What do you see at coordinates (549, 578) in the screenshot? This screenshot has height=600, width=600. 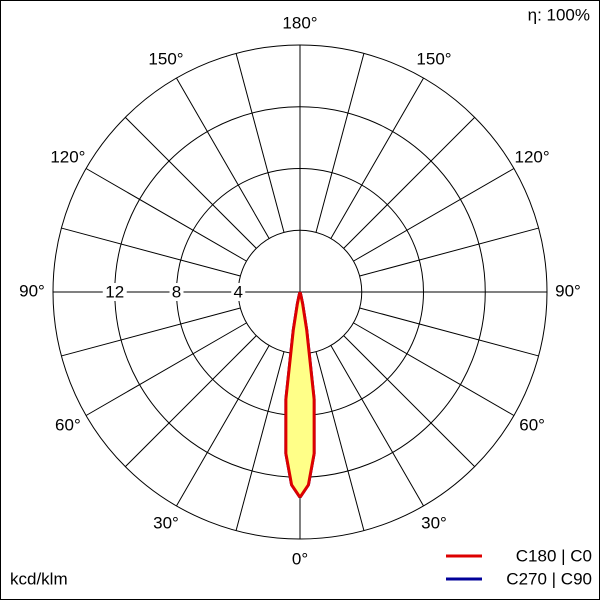 I see `legend-label: C270 | C90` at bounding box center [549, 578].